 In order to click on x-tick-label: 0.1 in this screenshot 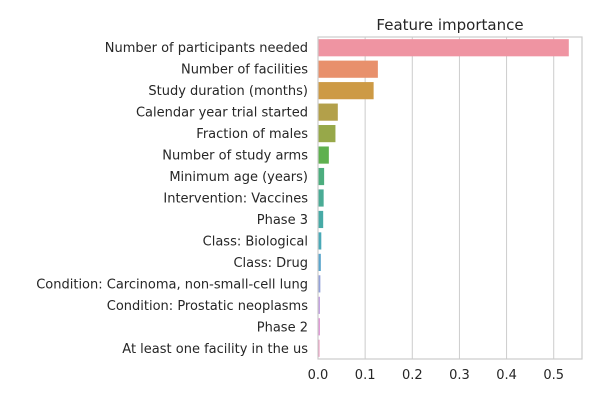, I will do `click(365, 375)`.